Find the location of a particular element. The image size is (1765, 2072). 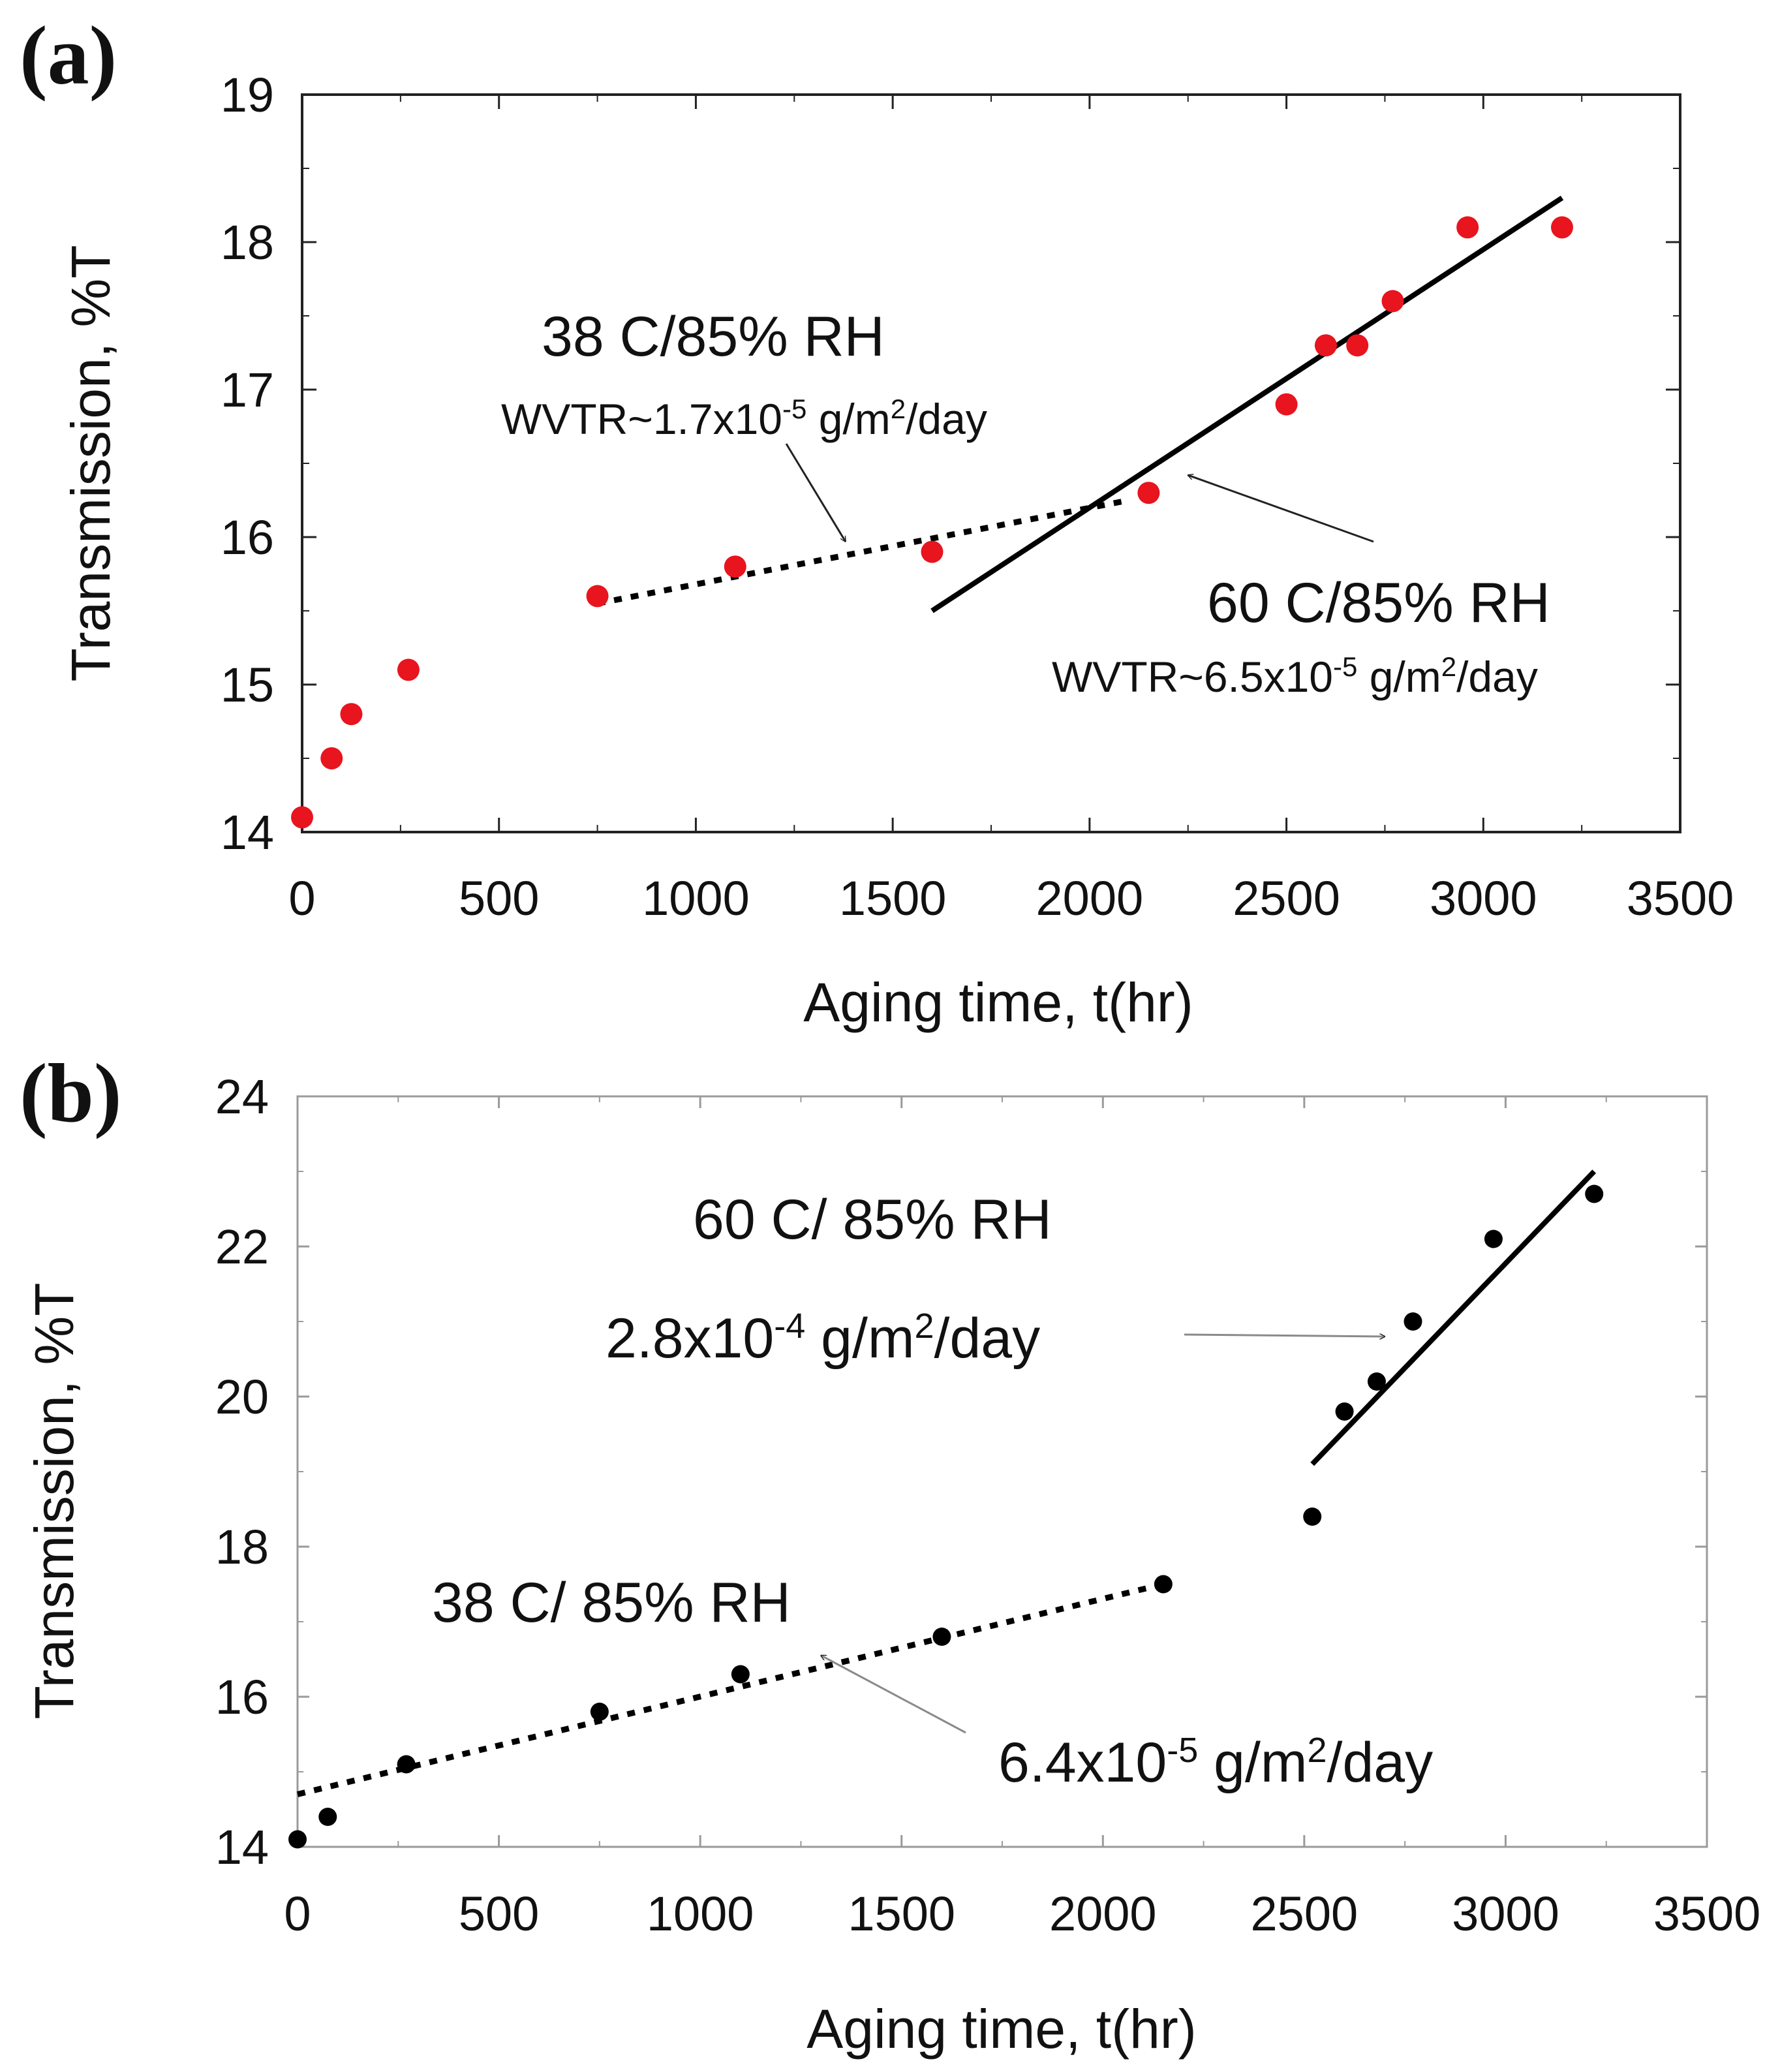

panel-b-x-tick-labels: 0 500 1000 1500 2000 2500 3000 3500 is located at coordinates (1022, 1914).